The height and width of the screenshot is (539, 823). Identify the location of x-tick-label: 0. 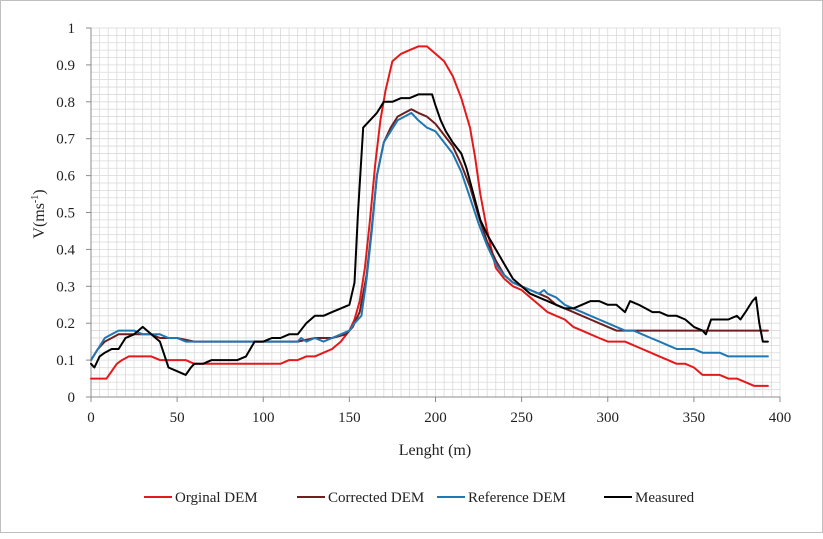
(91, 418).